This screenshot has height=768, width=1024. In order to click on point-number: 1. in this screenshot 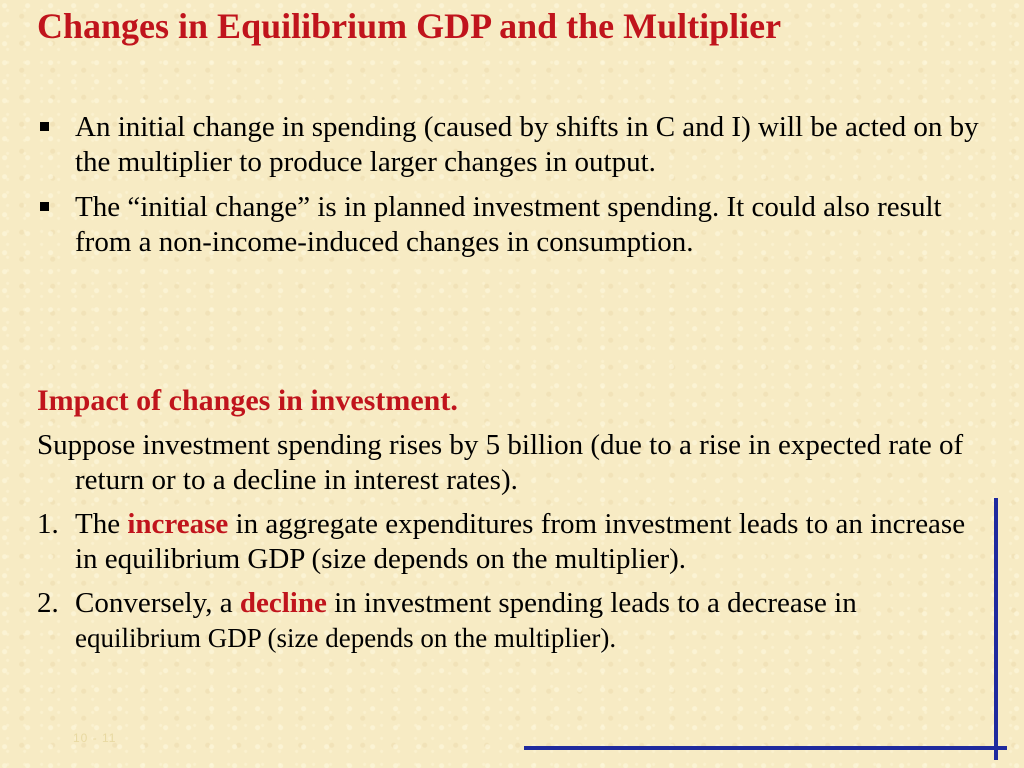, I will do `click(48, 524)`.